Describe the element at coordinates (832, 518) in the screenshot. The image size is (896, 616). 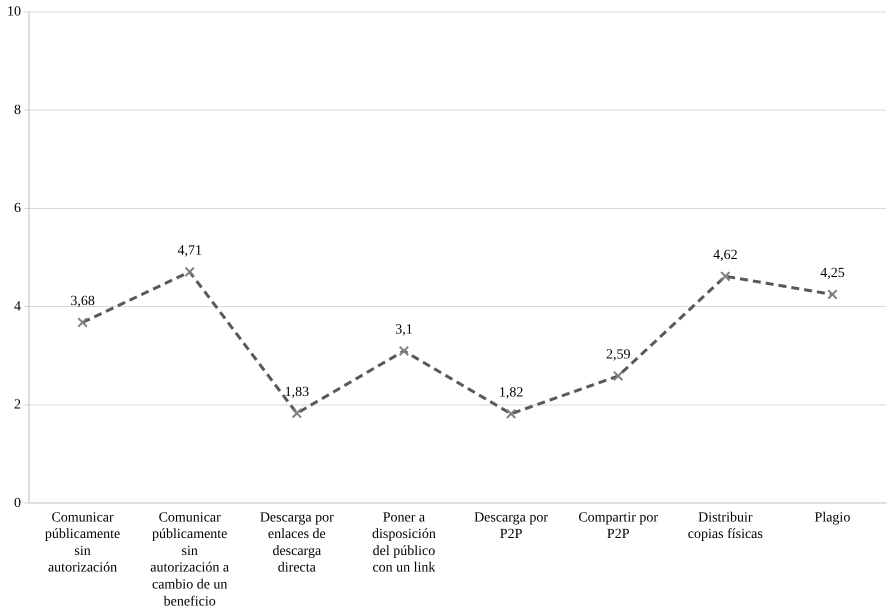
I see `x-tick-label: Plagio` at that location.